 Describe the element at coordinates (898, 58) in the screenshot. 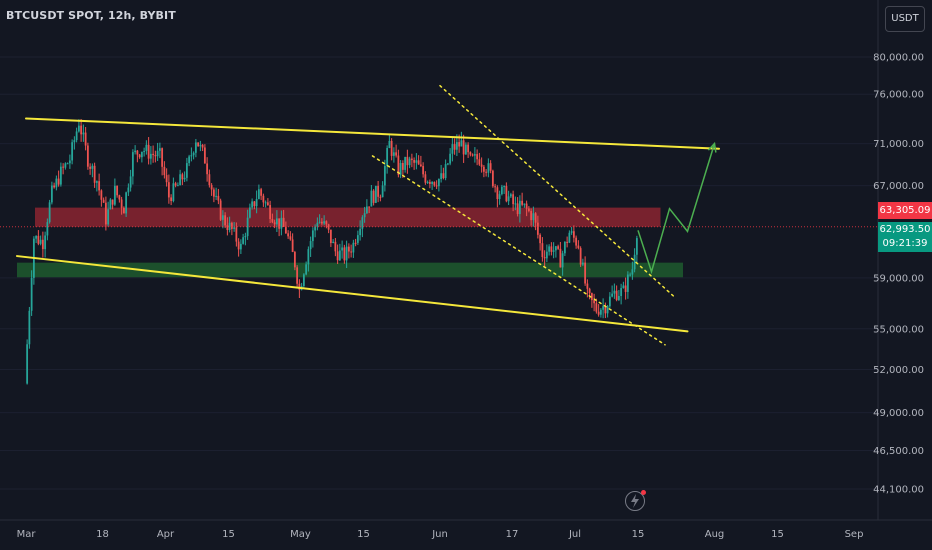

I see `y-tick-label: 80,000.00` at that location.